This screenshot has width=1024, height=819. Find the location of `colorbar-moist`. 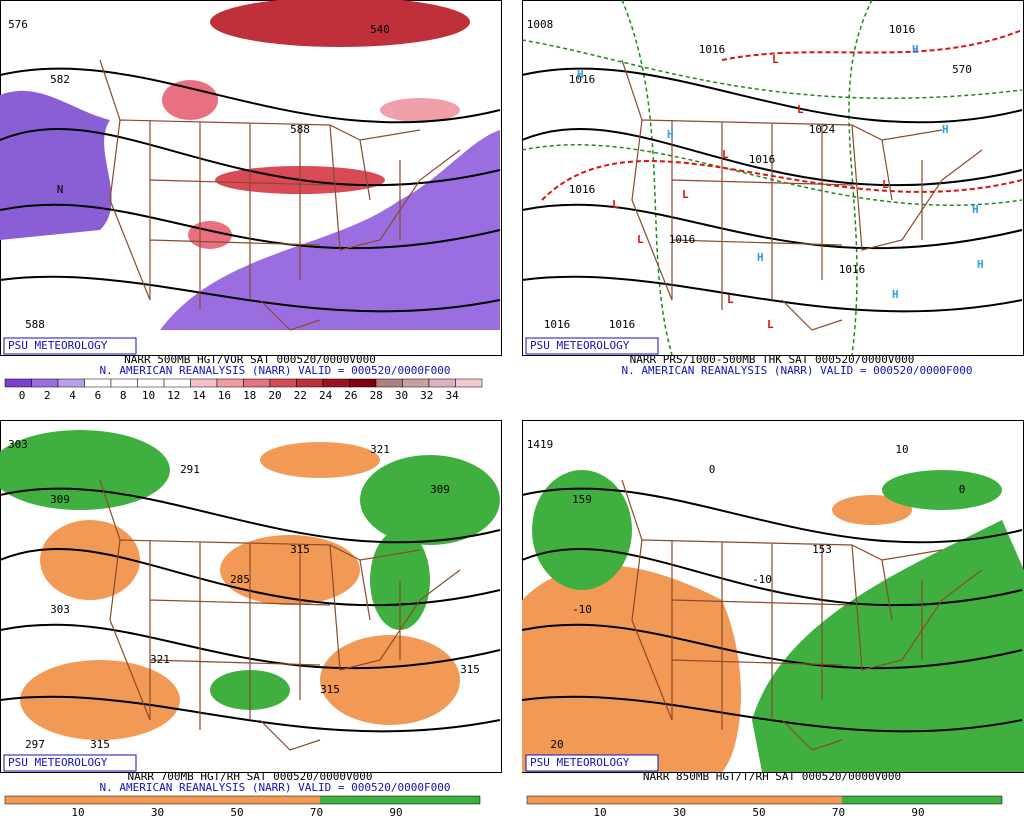

colorbar-moist is located at coordinates (400, 800).